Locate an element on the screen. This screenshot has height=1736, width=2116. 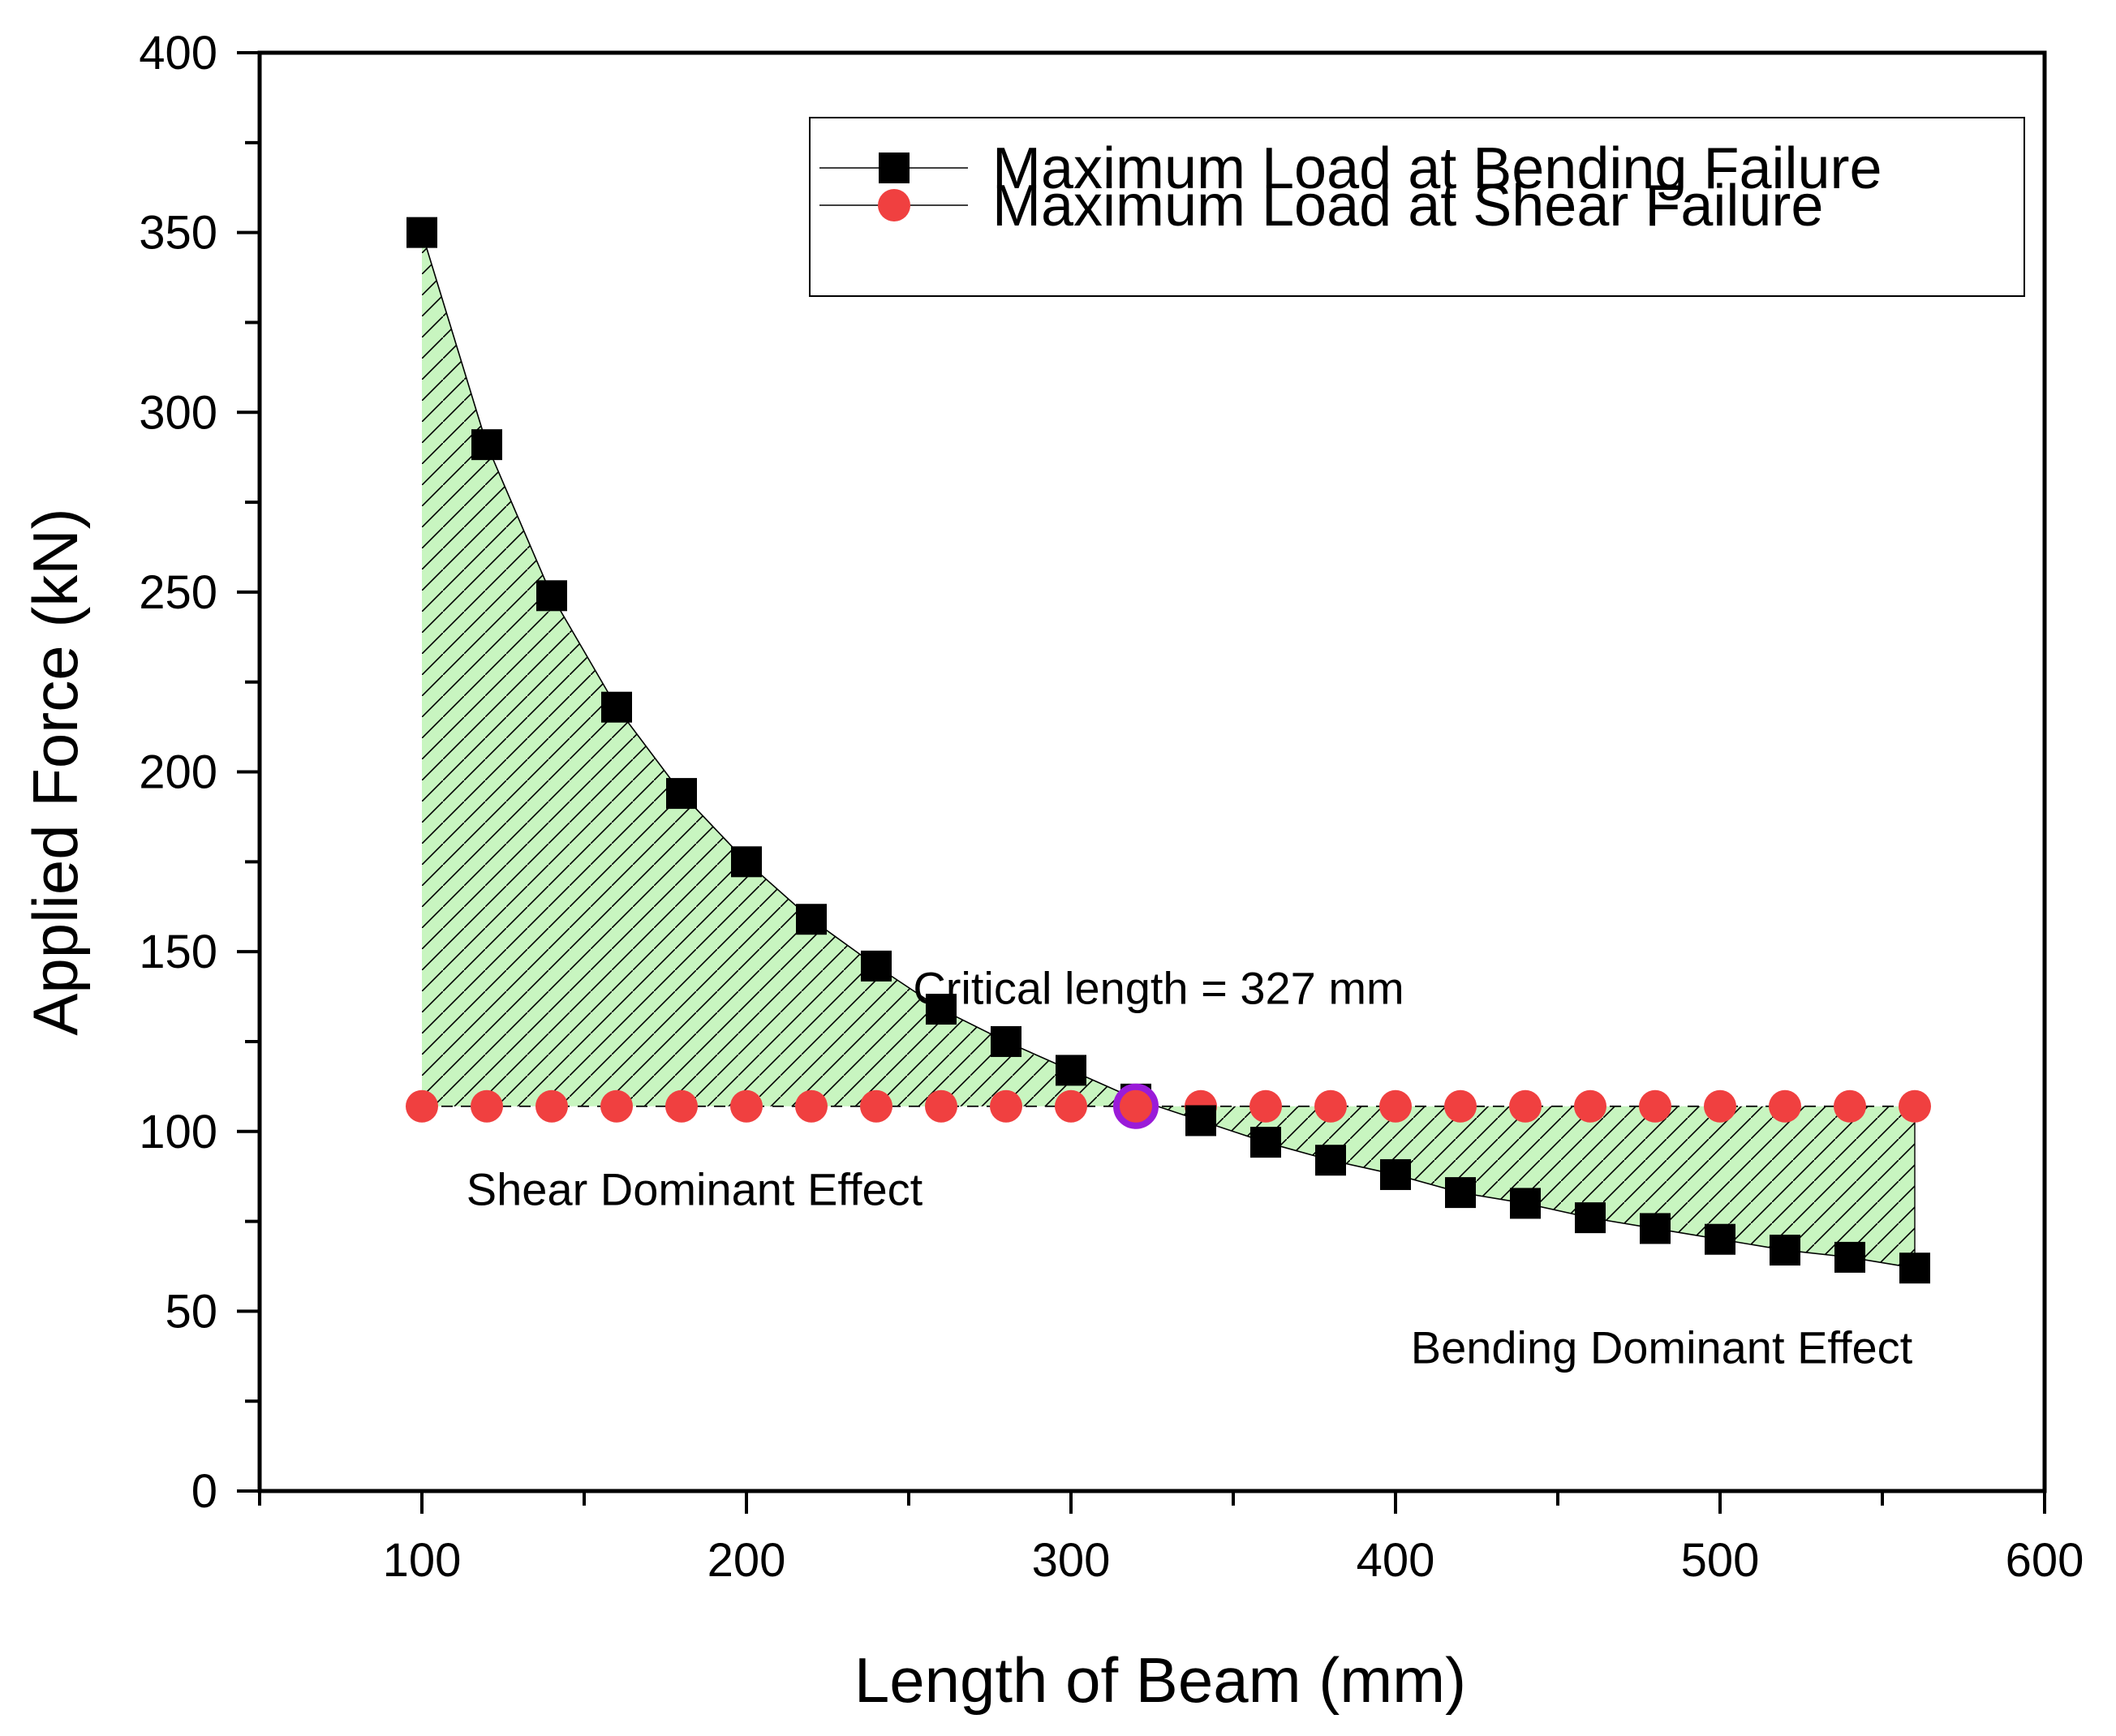
x-tick-label: 400 is located at coordinates (1396, 1560).